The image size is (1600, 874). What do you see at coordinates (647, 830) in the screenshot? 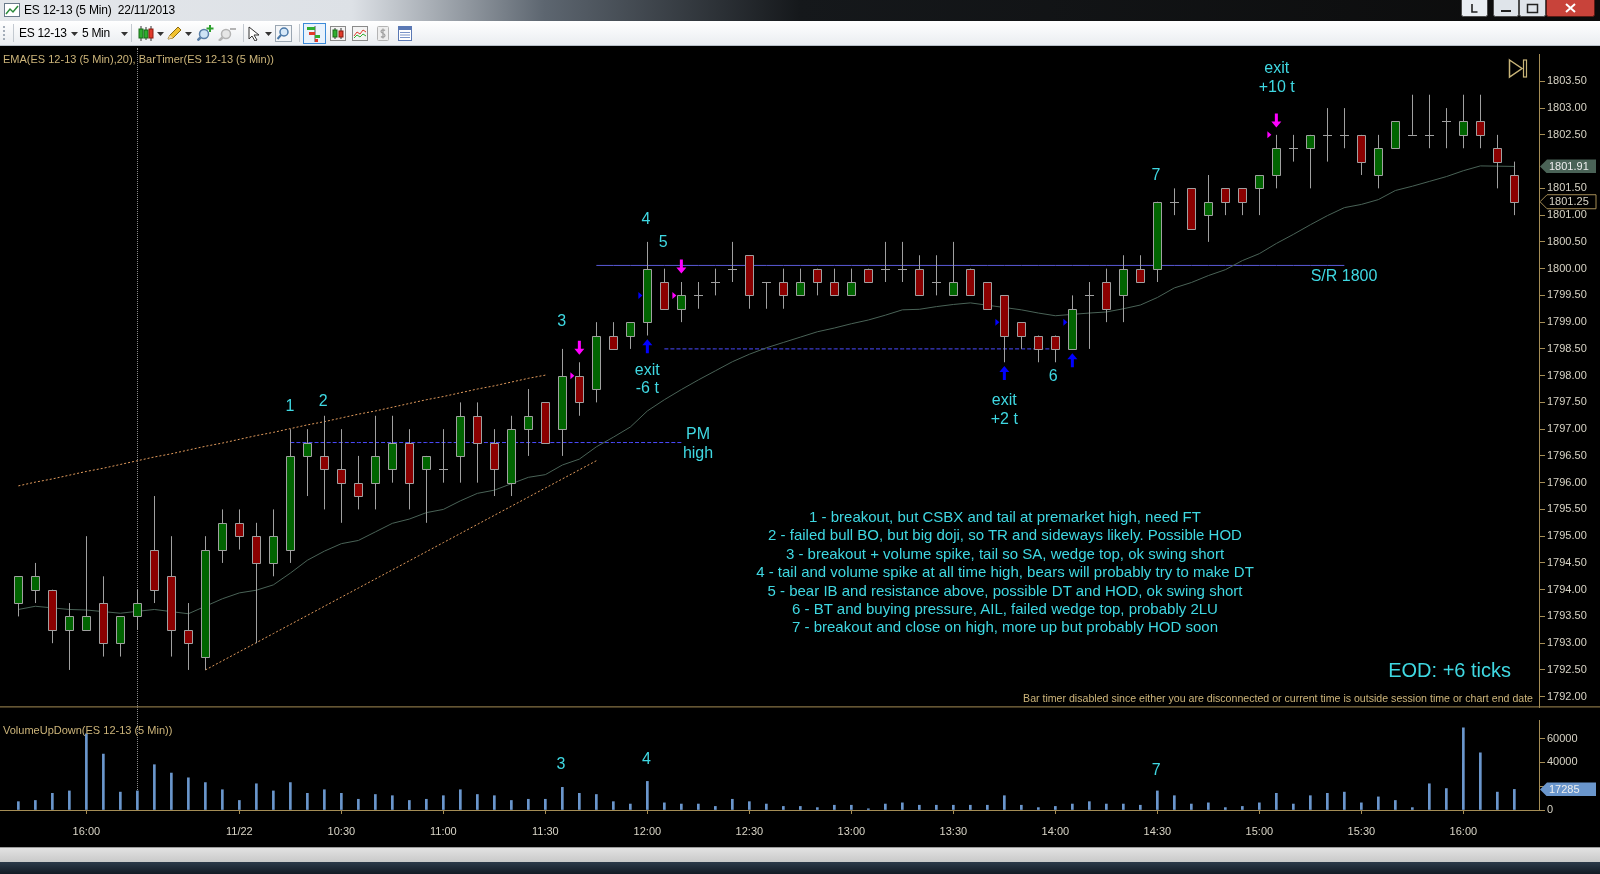
I see `x-tick-label: 12:00` at bounding box center [647, 830].